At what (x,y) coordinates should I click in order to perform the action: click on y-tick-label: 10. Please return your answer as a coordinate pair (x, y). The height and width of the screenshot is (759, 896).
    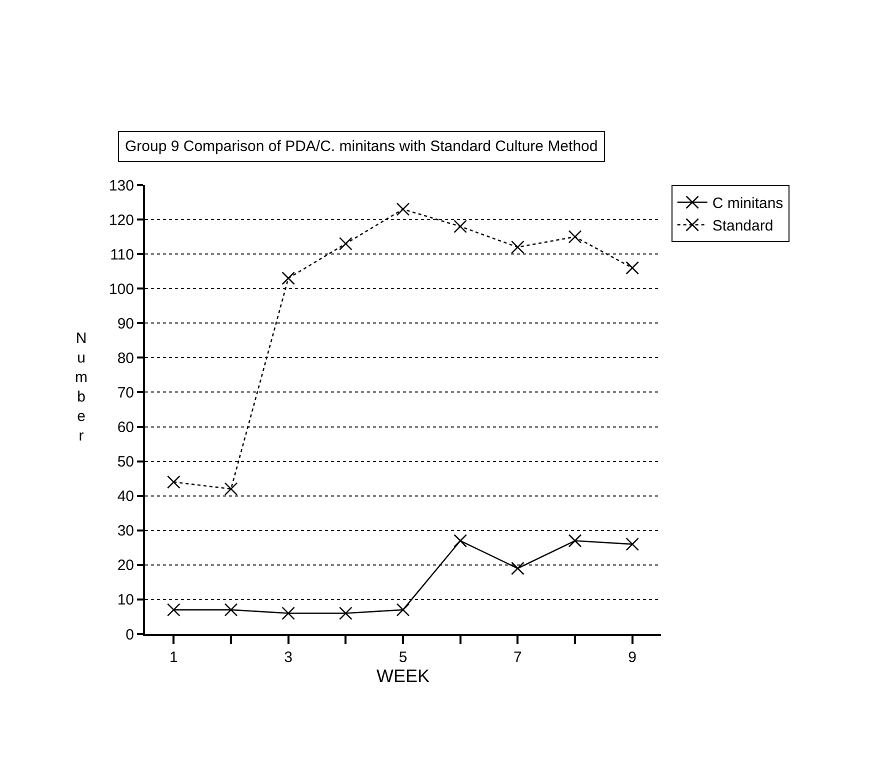
    Looking at the image, I should click on (125, 600).